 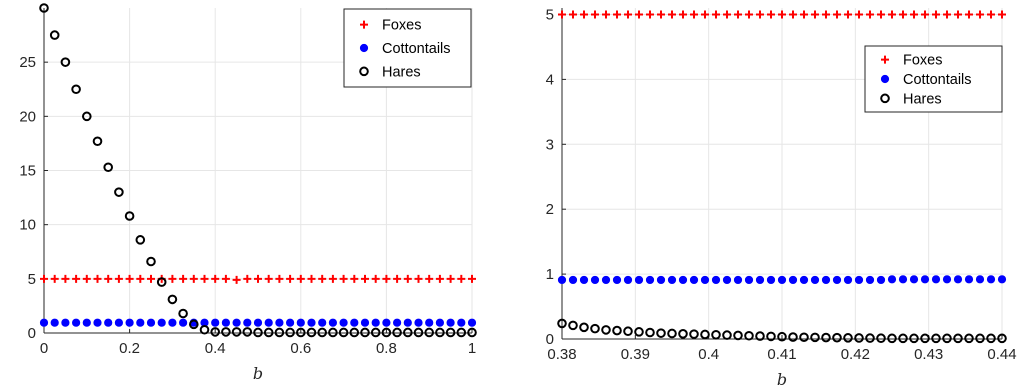 I want to click on y-tick-label: 4, so click(x=550, y=79).